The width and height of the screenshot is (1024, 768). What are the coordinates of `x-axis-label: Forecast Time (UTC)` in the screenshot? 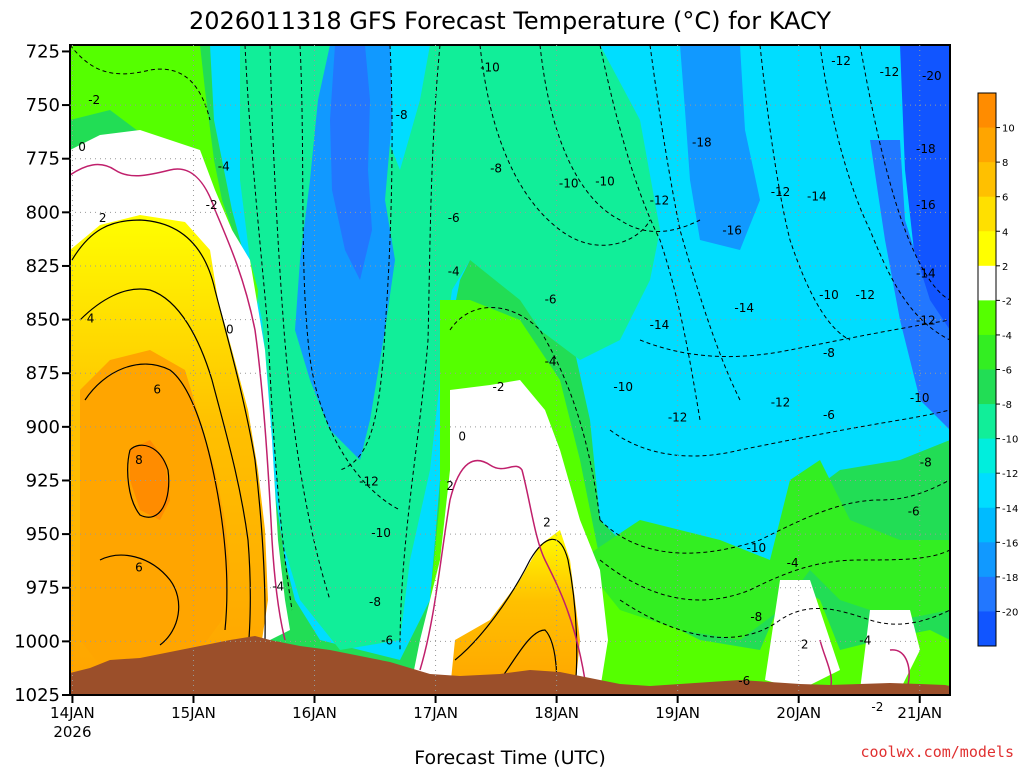 It's located at (509, 757).